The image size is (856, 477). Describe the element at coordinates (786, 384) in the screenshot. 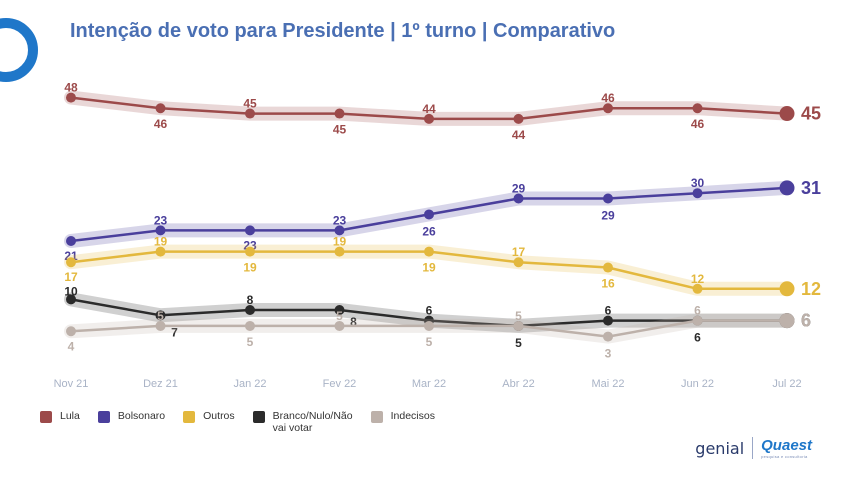

I see `x-tick-label: Jul 22` at that location.